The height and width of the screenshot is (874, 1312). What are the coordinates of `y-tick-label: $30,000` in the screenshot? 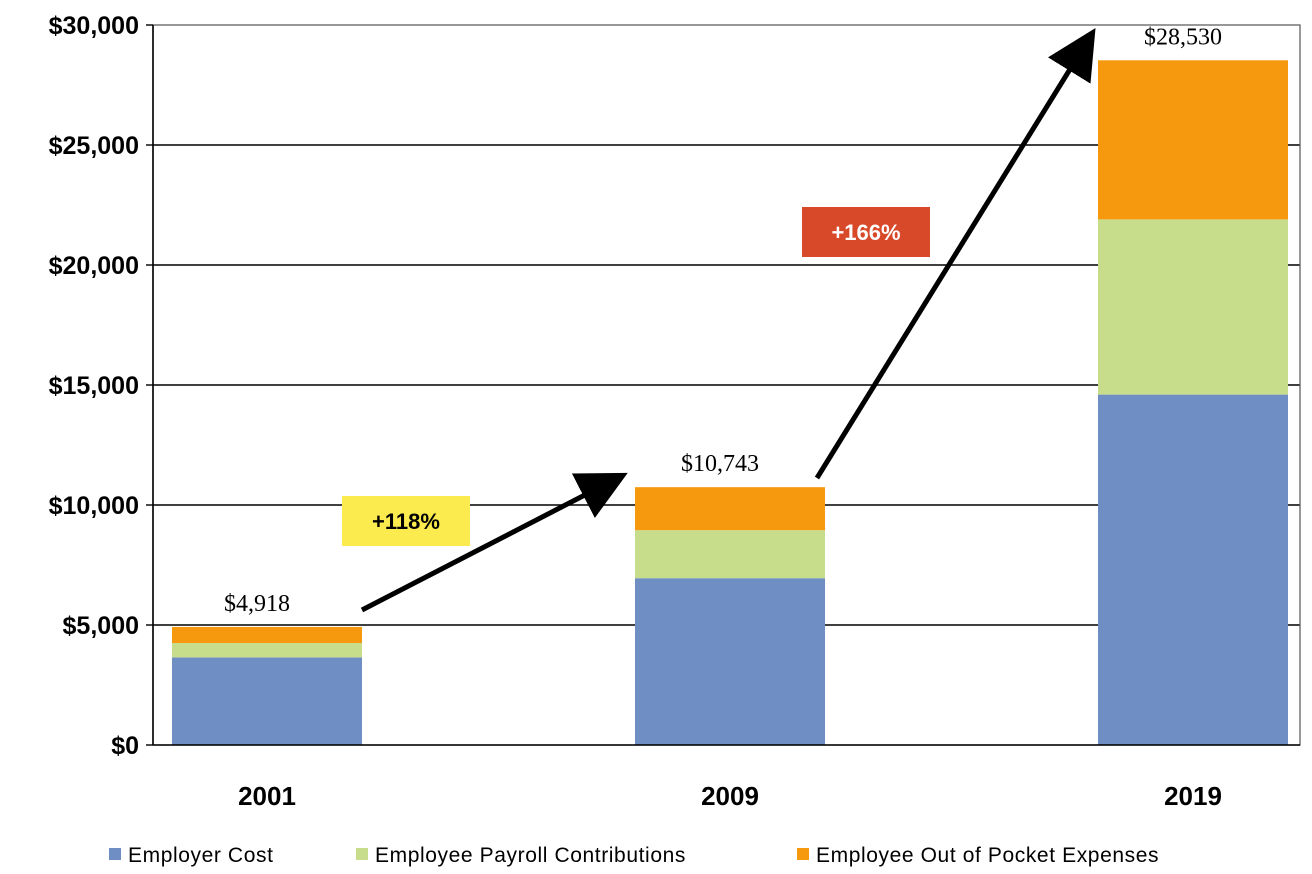 It's located at (94, 26).